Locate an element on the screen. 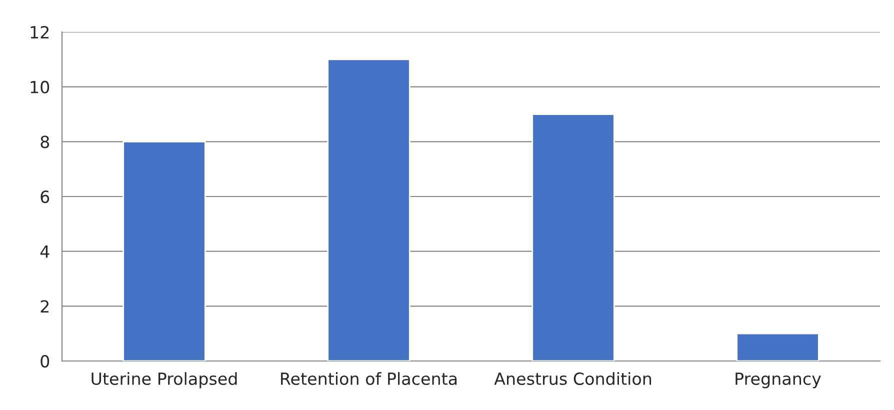 This screenshot has height=410, width=894. y-tick-label: 2 is located at coordinates (44, 306).